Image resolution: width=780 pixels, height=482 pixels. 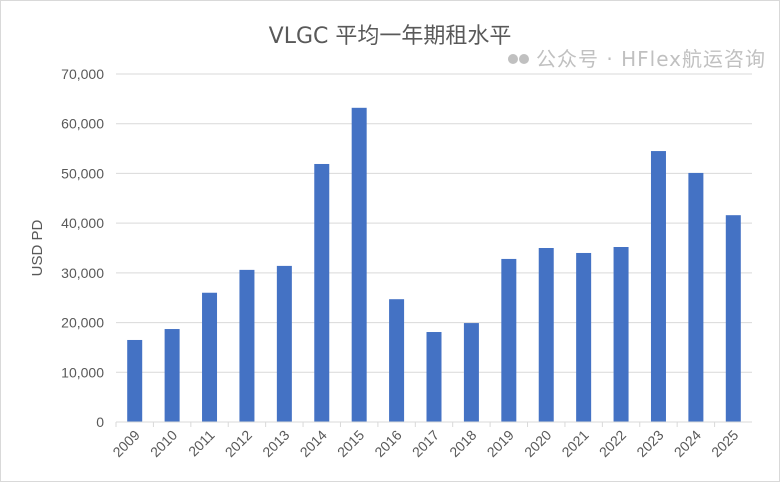 I want to click on x-tick-label: 2016, so click(x=387, y=443).